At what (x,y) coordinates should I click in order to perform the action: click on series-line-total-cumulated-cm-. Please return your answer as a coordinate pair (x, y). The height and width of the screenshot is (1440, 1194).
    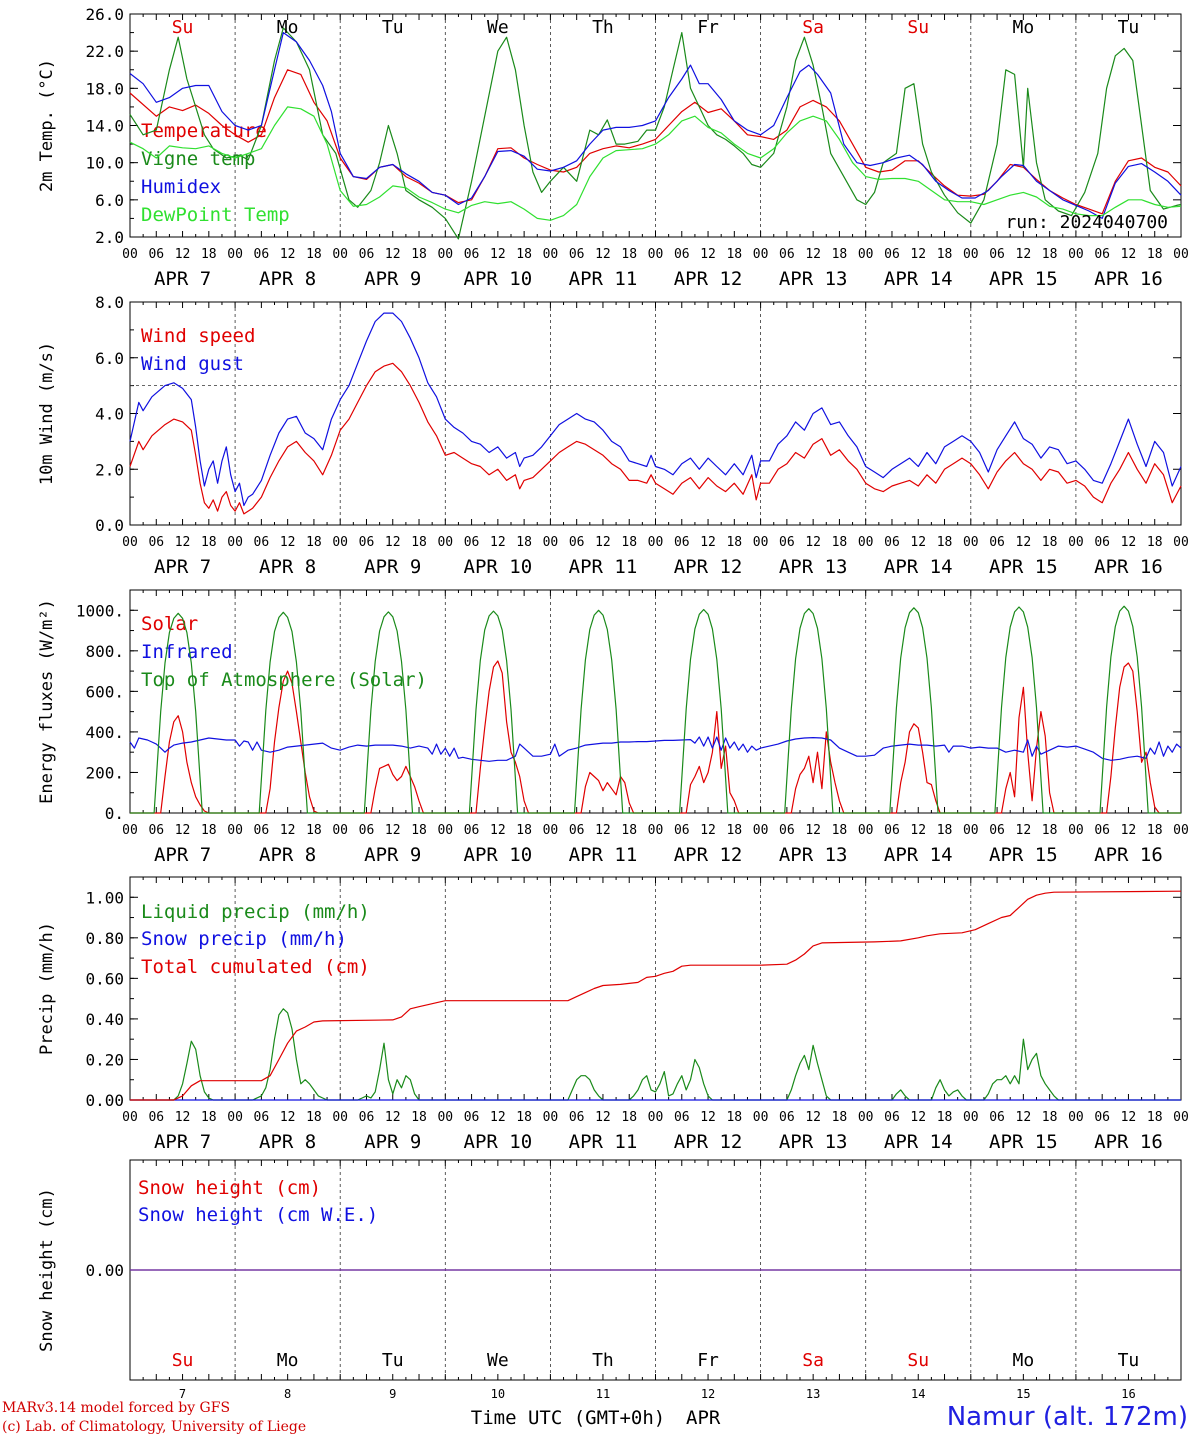
    Looking at the image, I should click on (656, 995).